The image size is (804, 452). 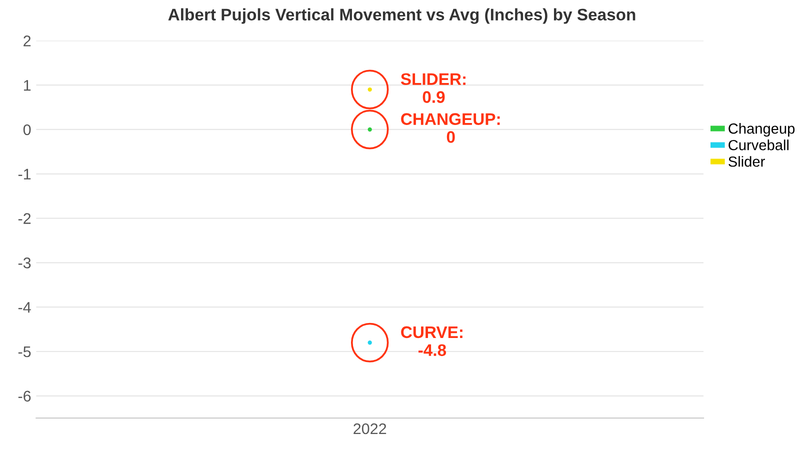 I want to click on annotation: SLIDER: 0.9, so click(x=433, y=88).